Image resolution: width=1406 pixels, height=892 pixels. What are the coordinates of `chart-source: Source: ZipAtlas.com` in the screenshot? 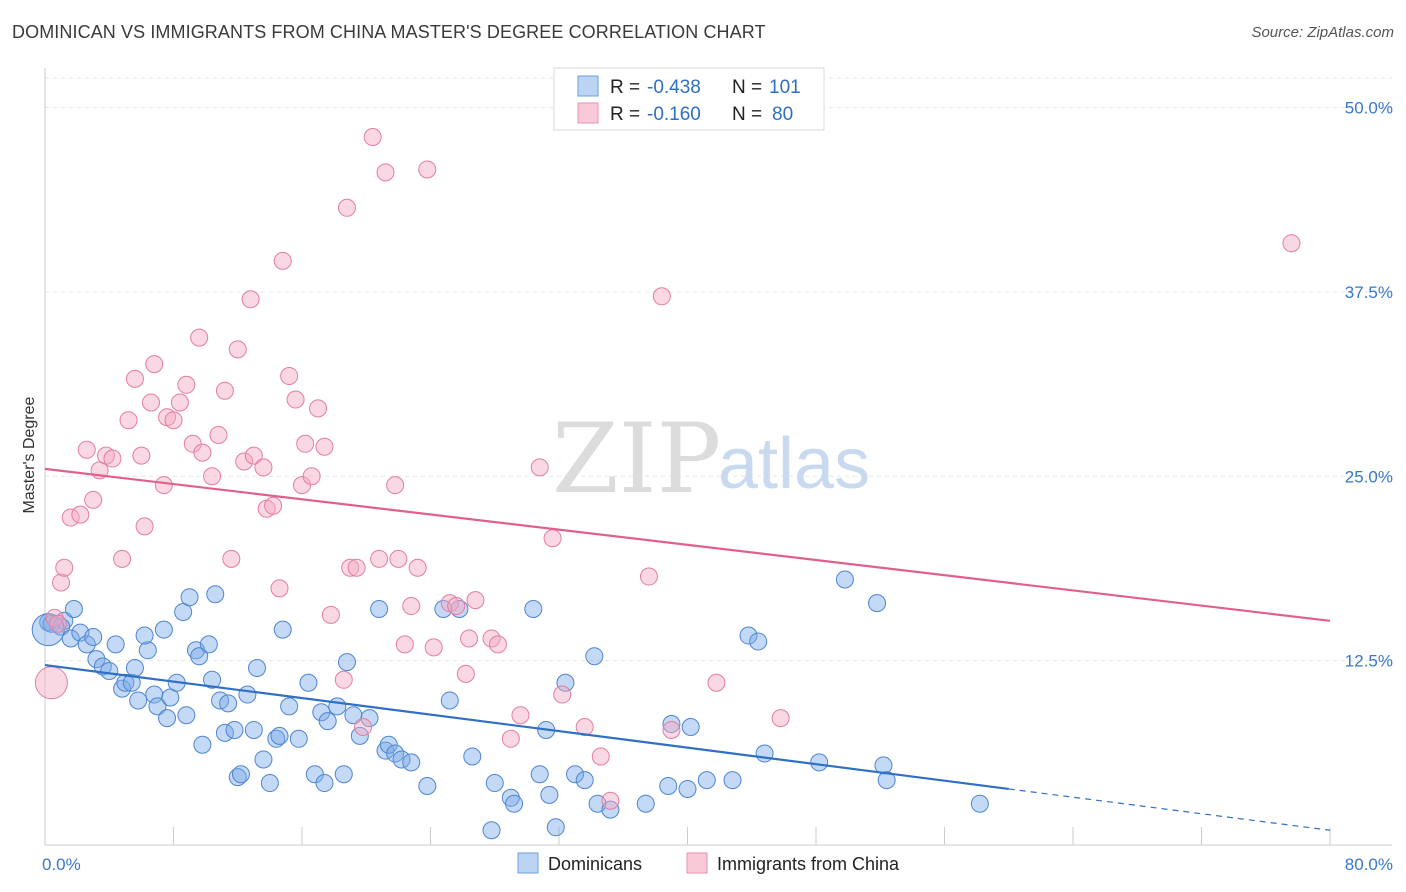 It's located at (1322, 32).